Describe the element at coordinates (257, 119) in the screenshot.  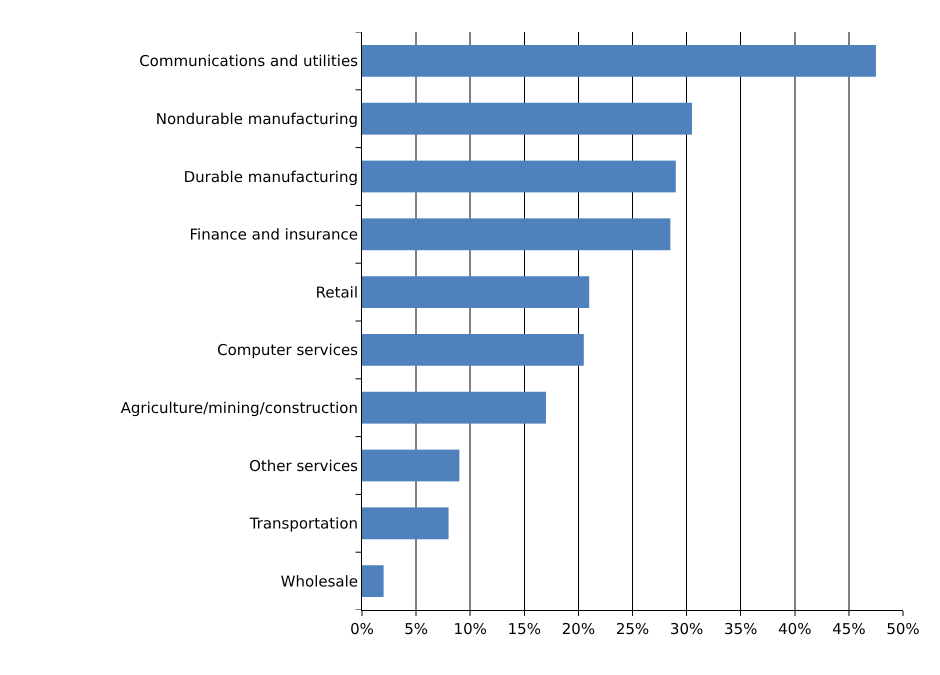
I see `y-tick-label: Nondurable manufacturing` at that location.